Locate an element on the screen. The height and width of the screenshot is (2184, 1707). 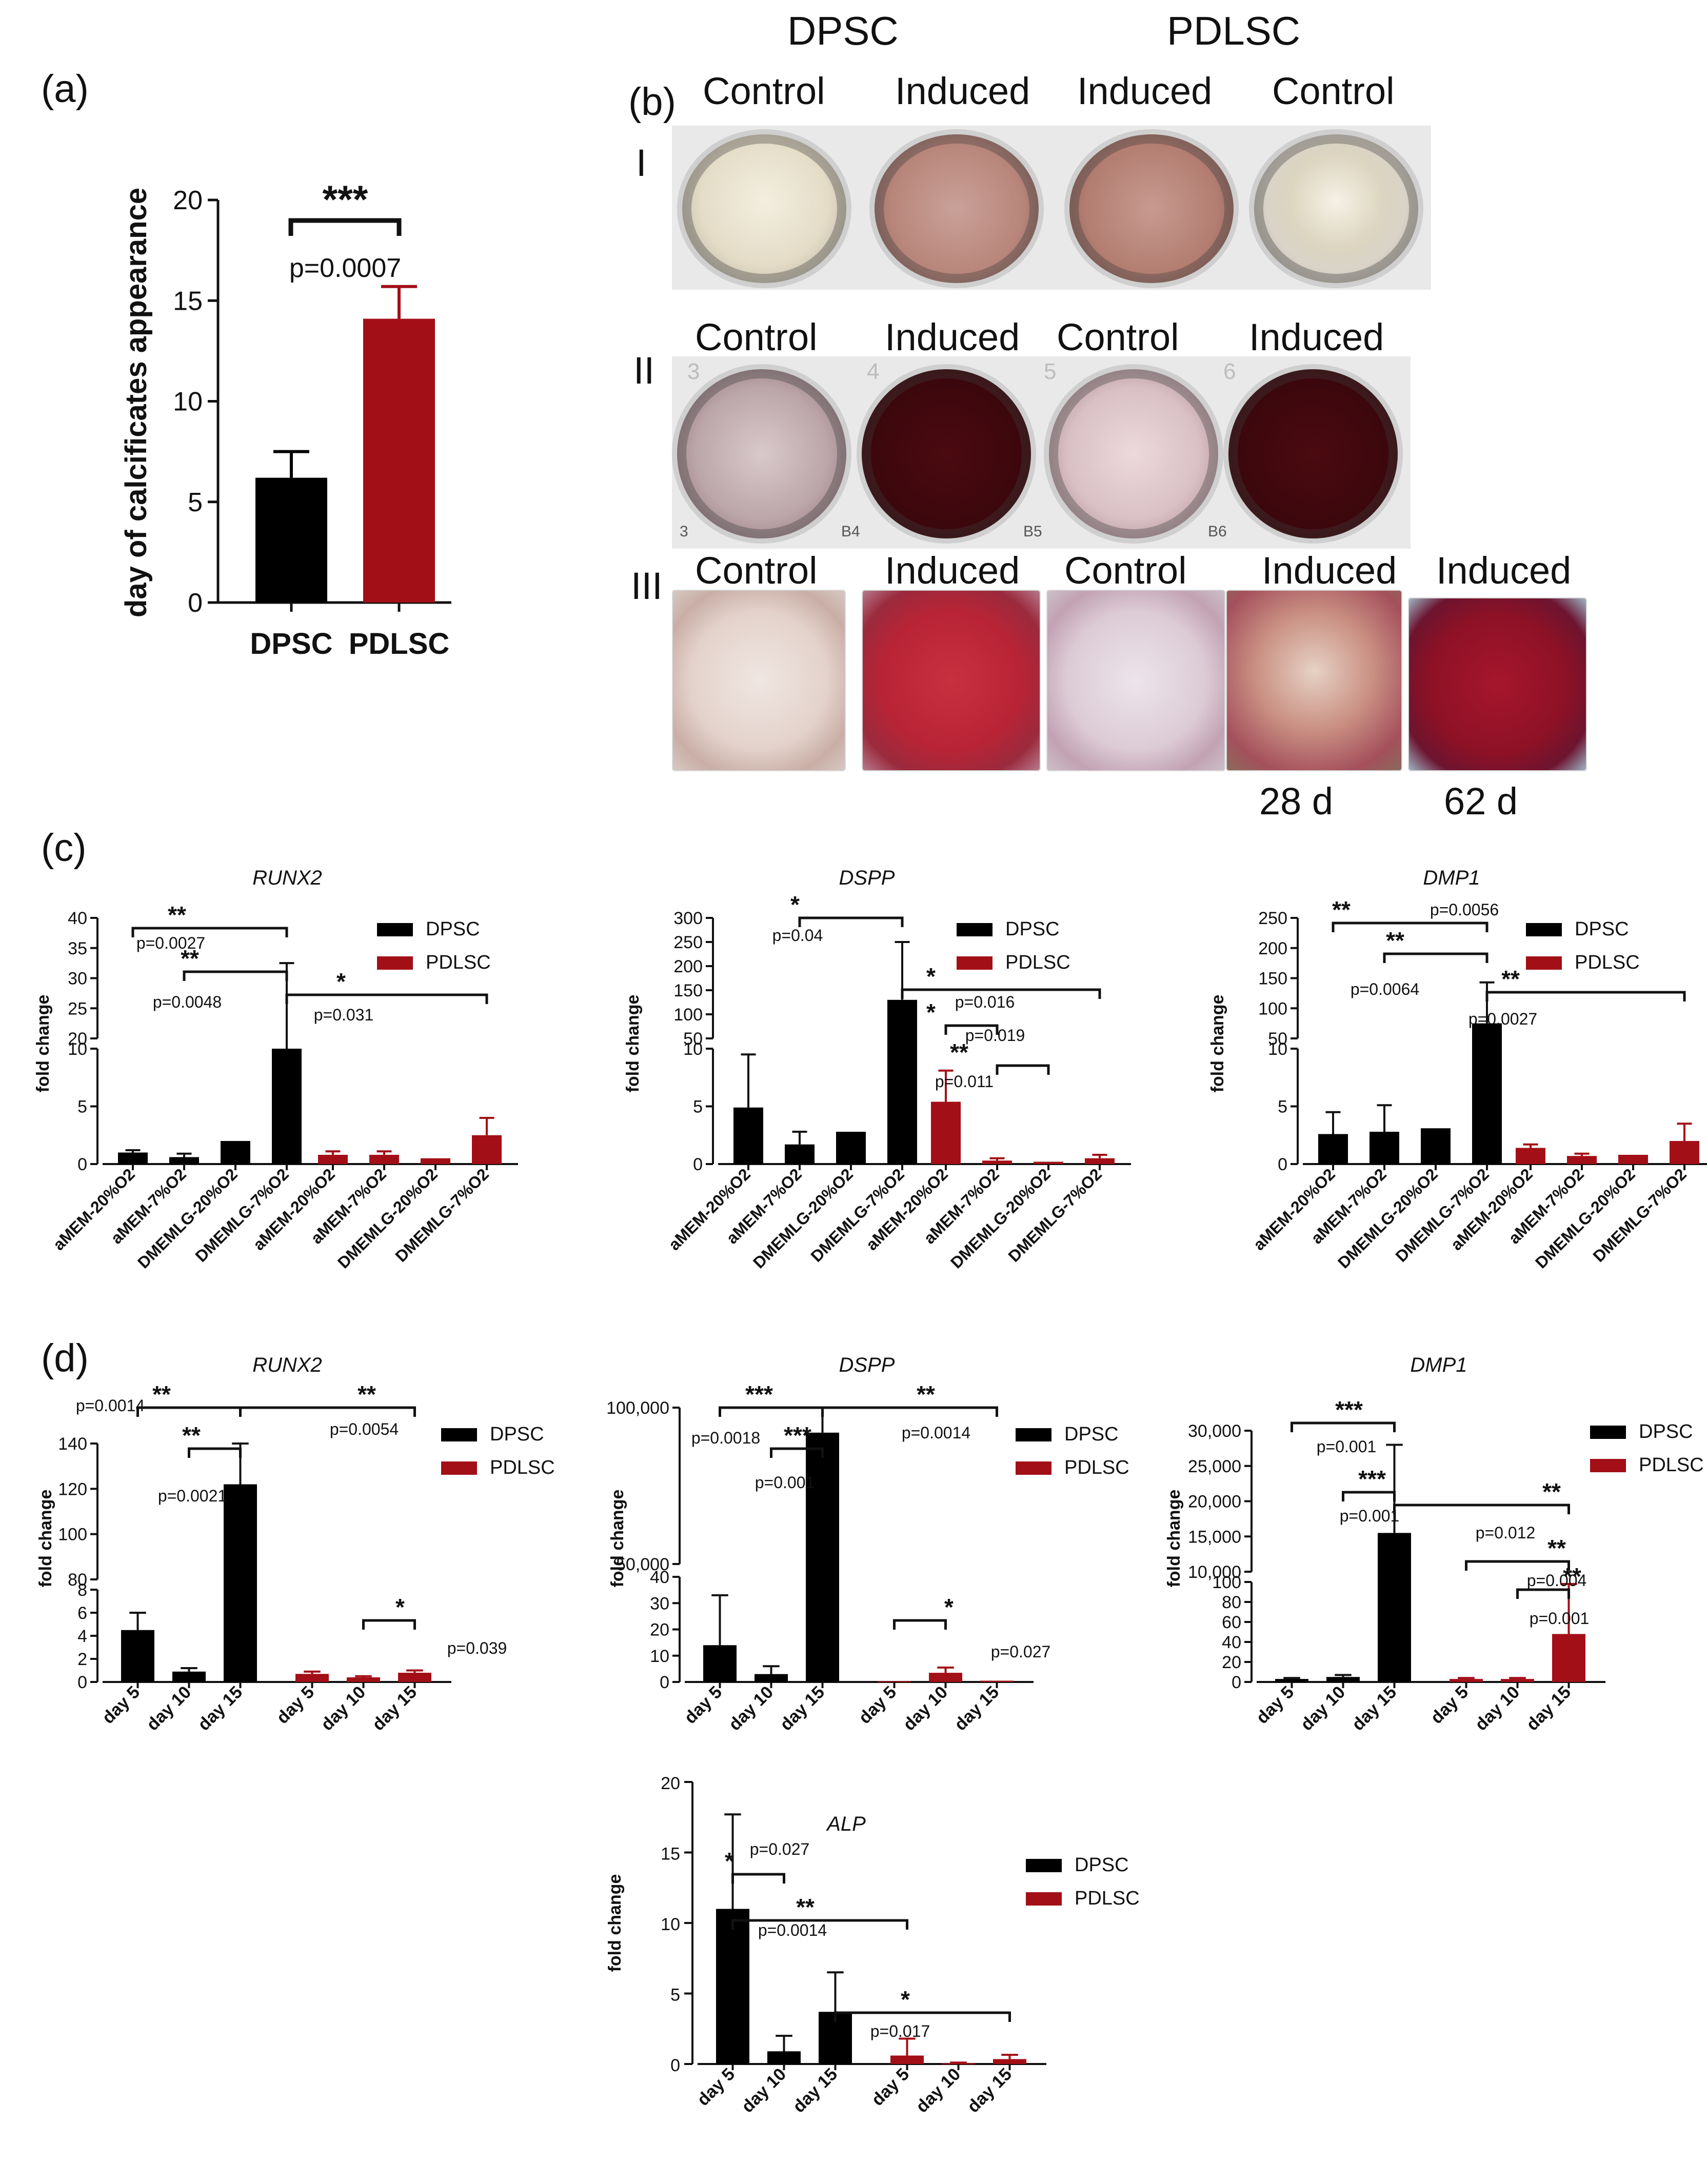
d-dspp-title: DSPP is located at coordinates (867, 1365).